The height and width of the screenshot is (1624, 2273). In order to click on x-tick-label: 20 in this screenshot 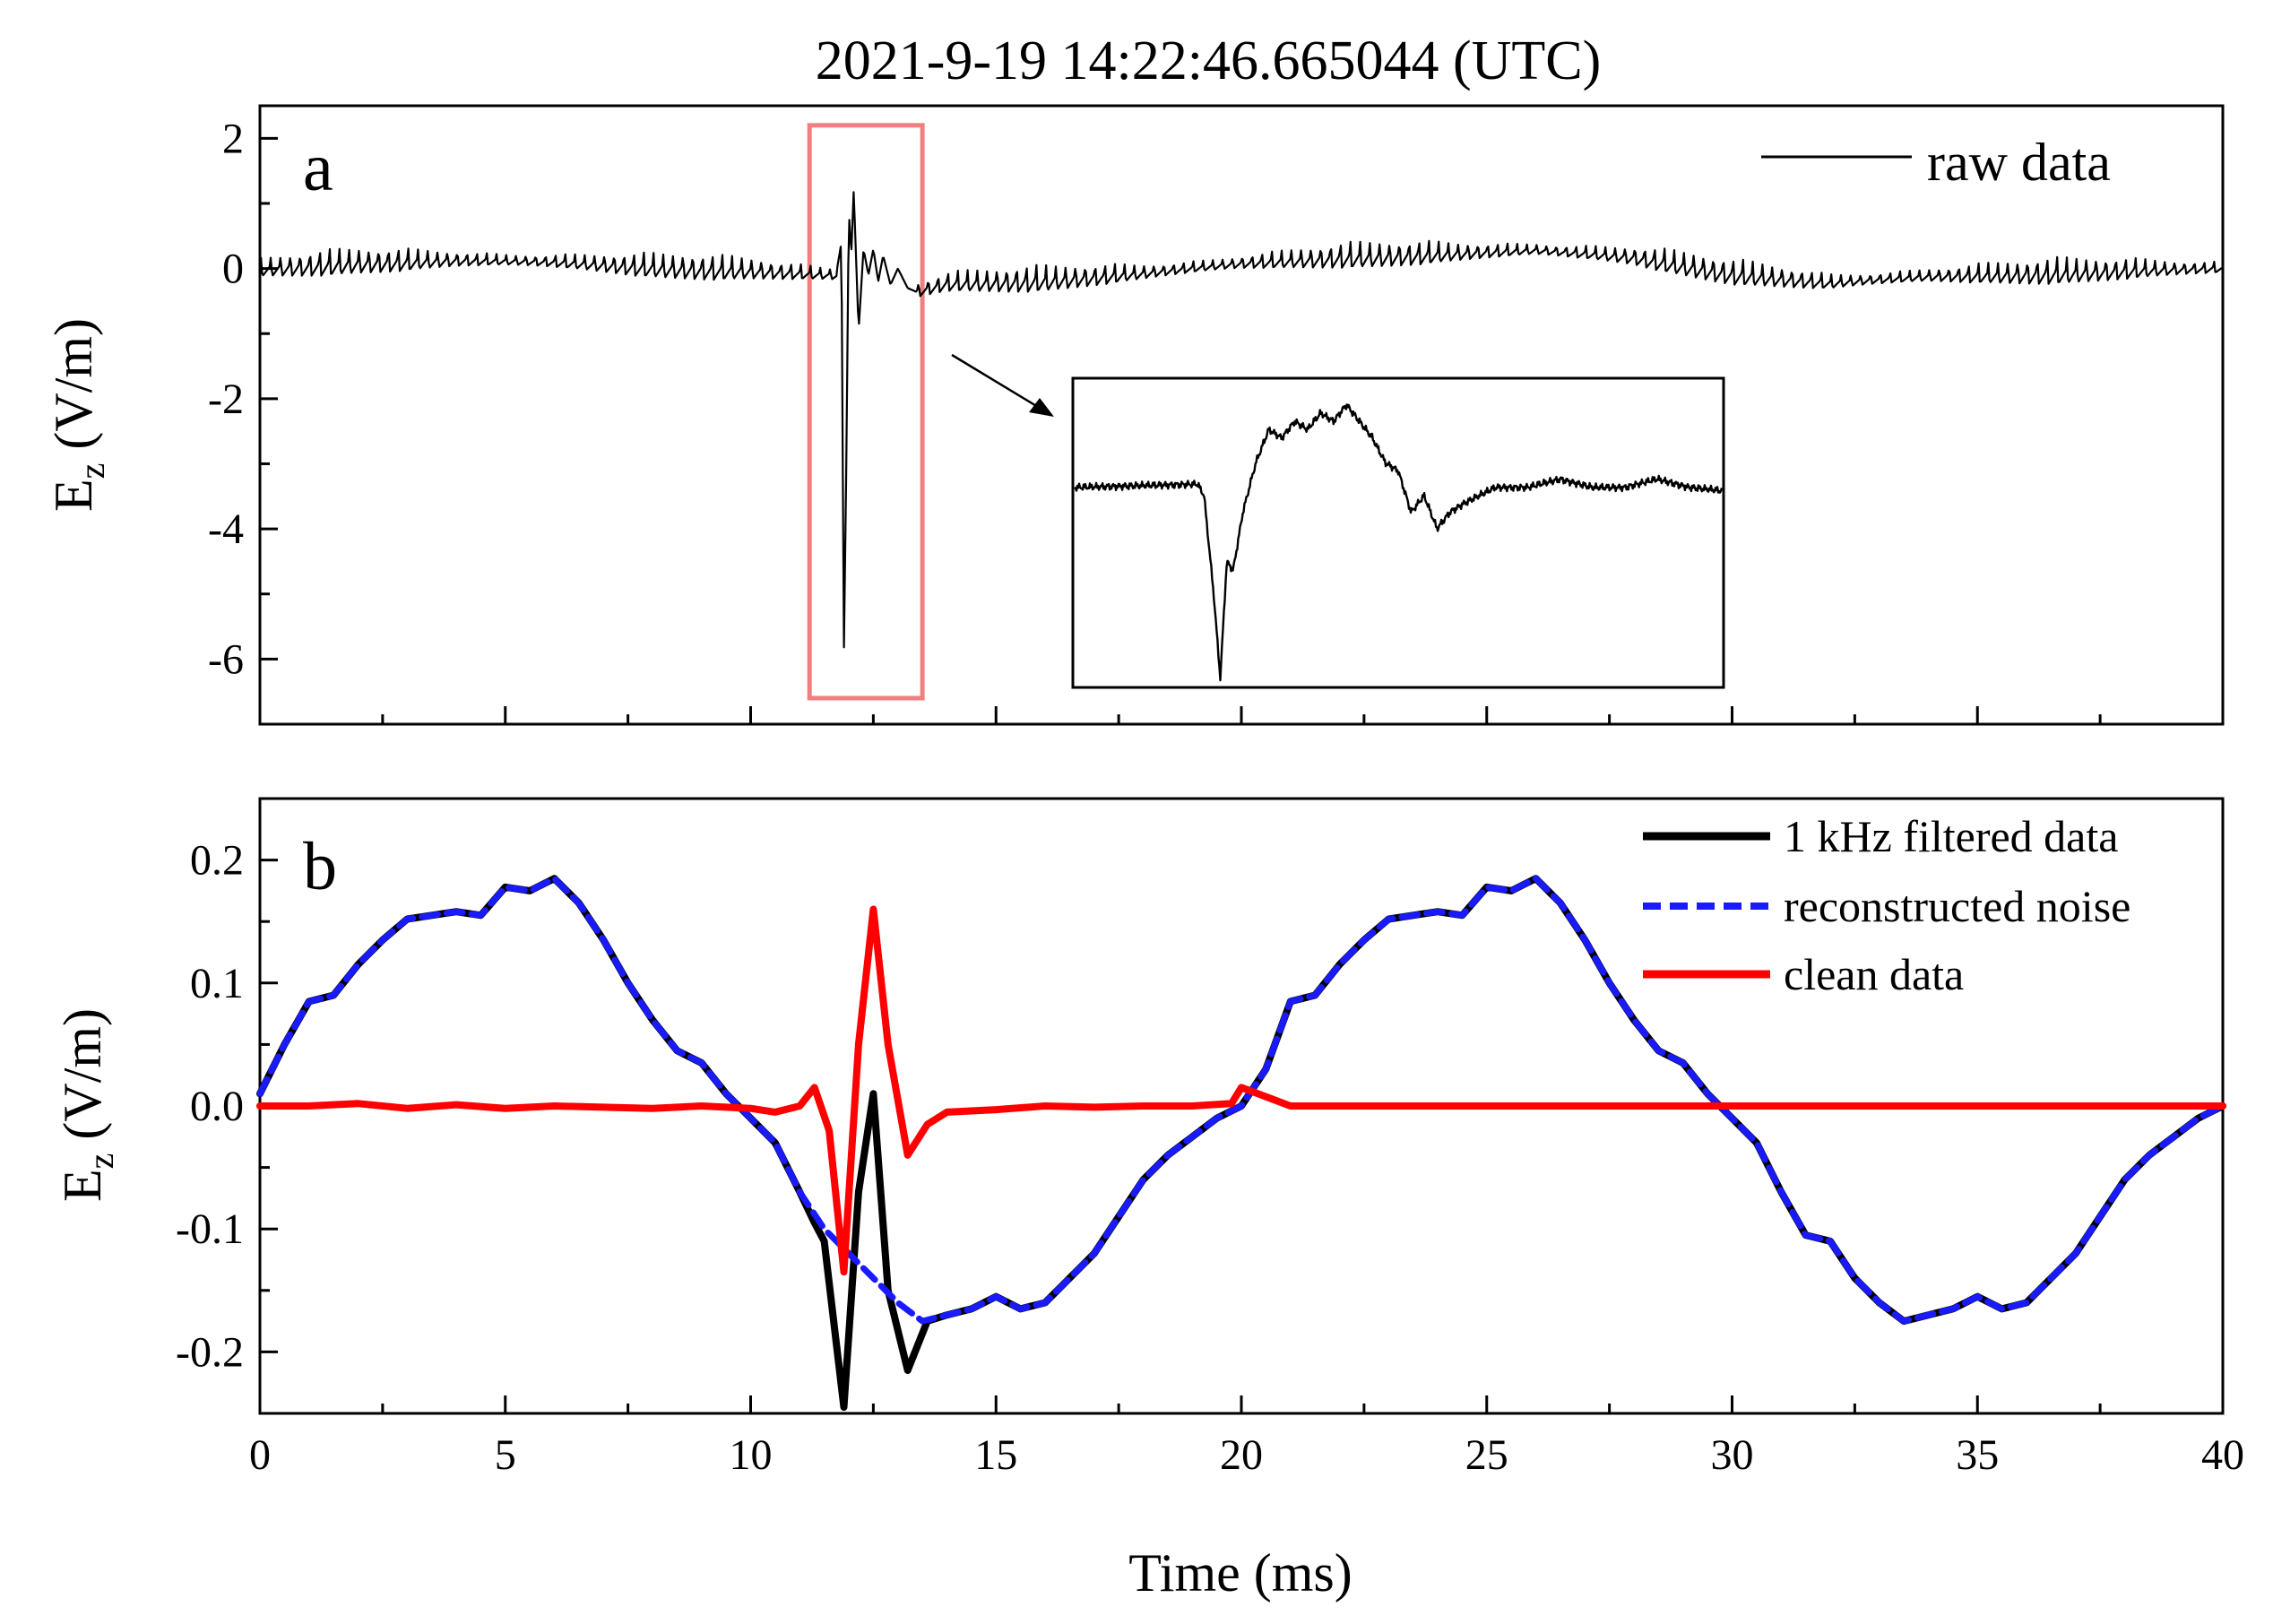, I will do `click(1241, 1455)`.